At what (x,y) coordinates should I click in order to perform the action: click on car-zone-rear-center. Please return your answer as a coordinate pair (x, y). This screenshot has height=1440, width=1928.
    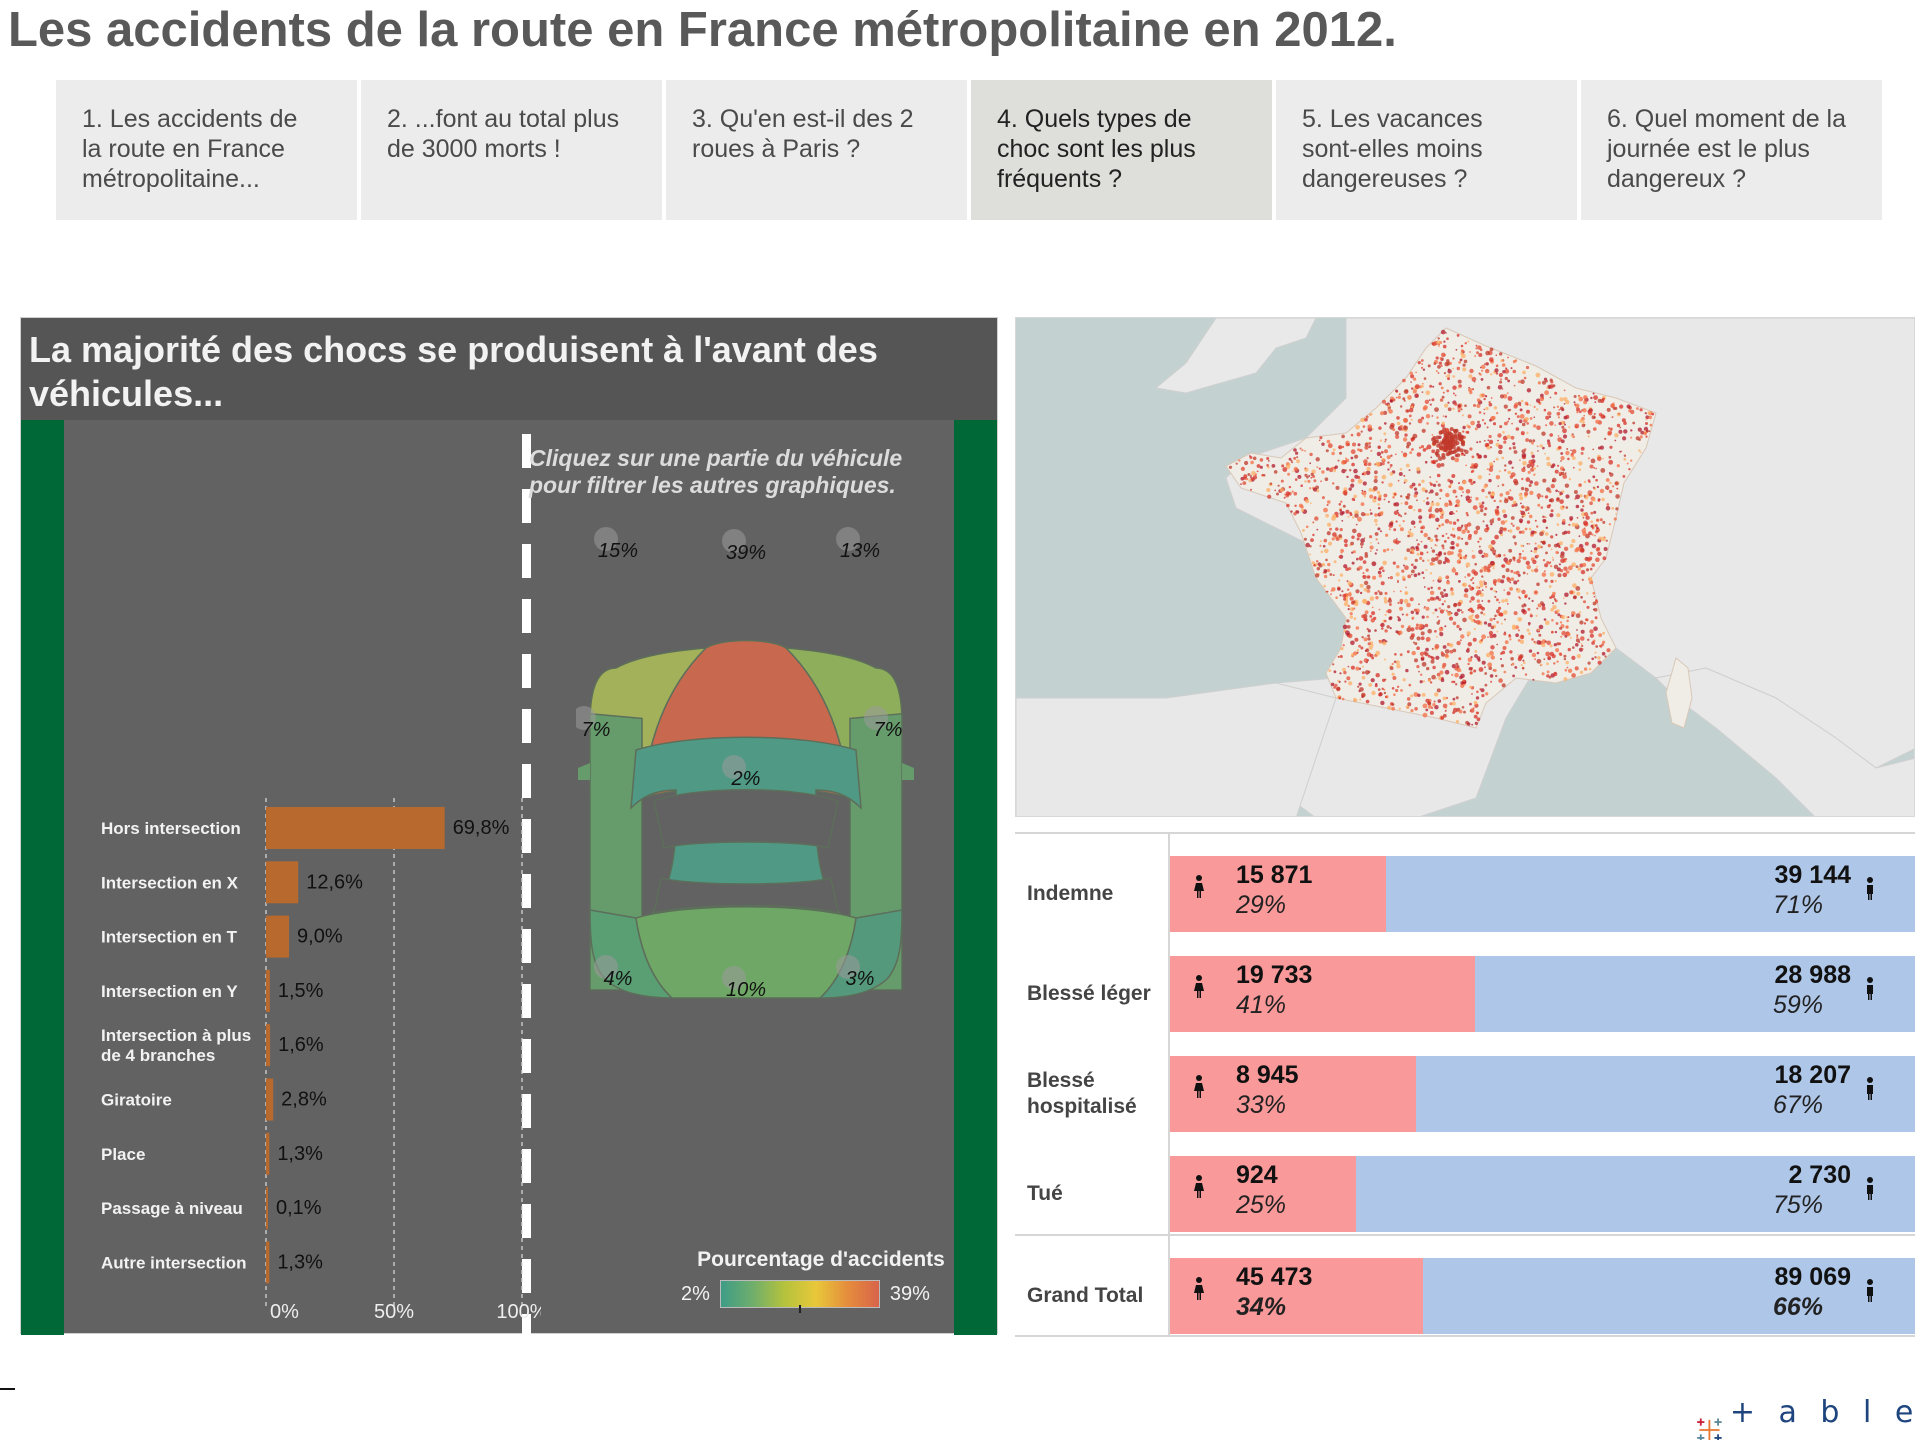
    Looking at the image, I should click on (746, 952).